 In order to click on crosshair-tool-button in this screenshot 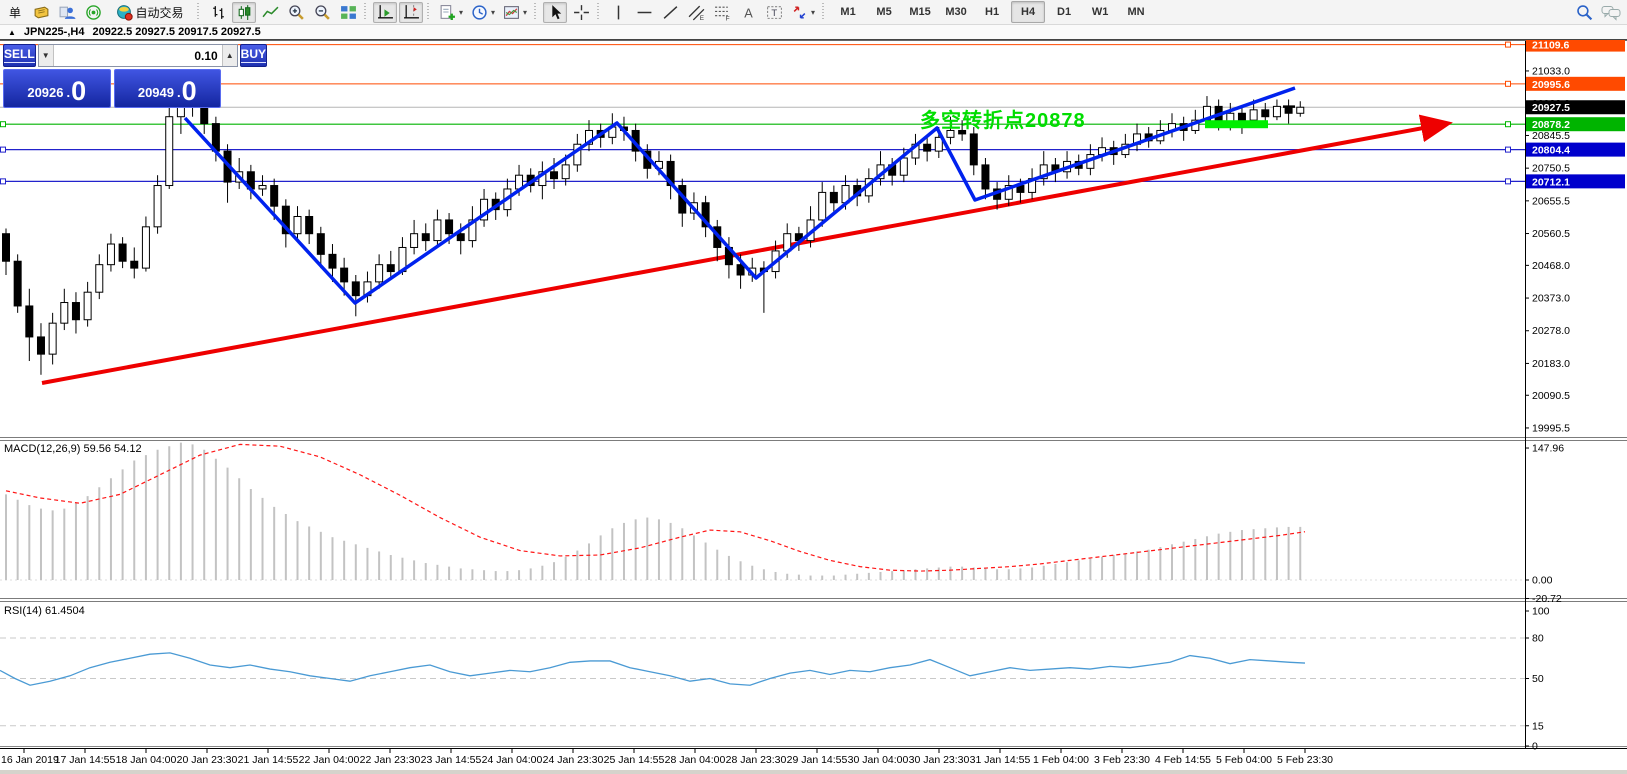, I will do `click(581, 12)`.